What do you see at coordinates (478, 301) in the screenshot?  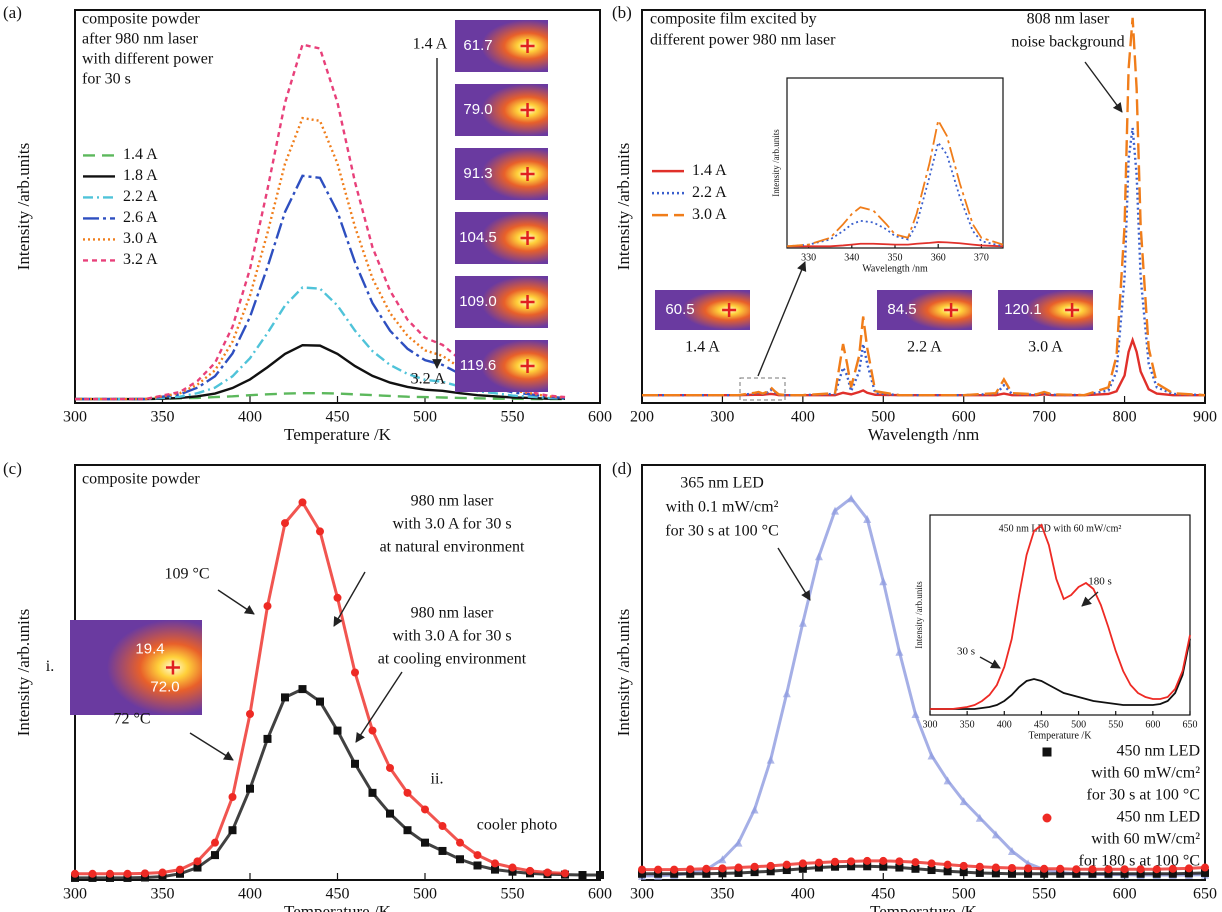 I see `thermal-reading: 109.0` at bounding box center [478, 301].